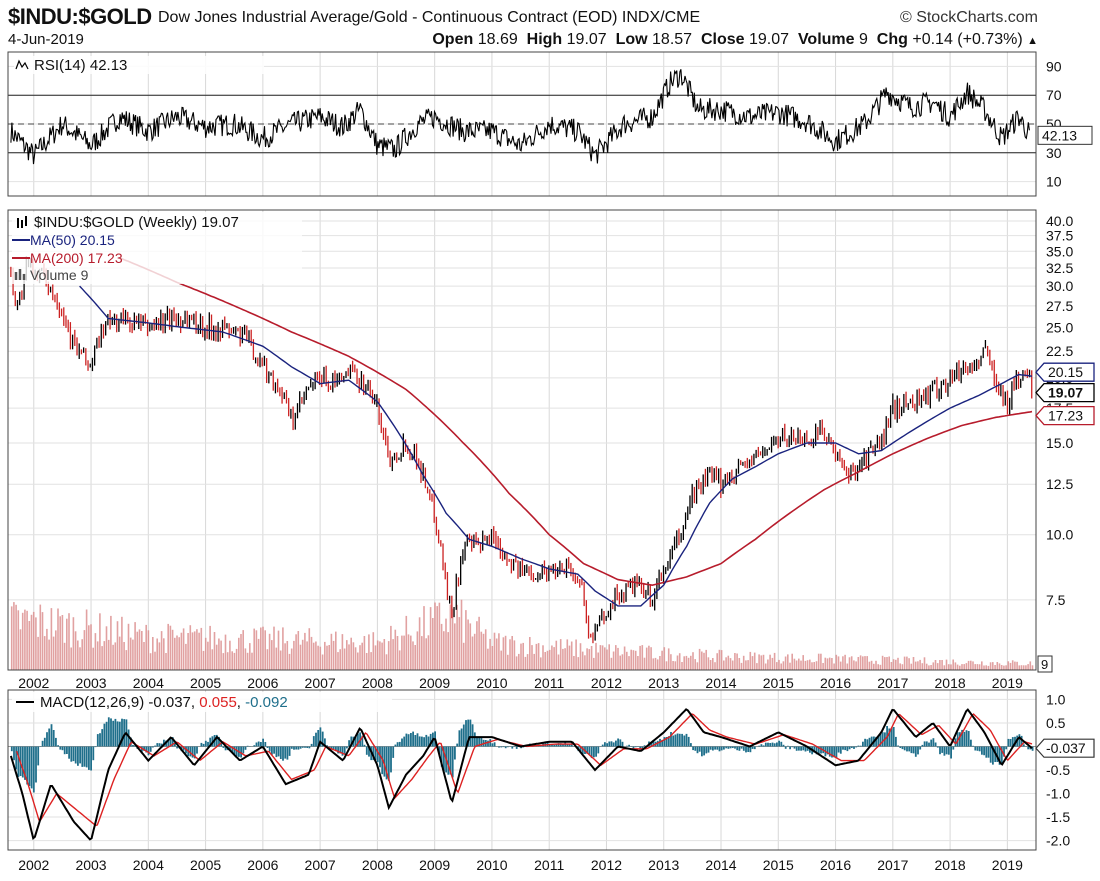  What do you see at coordinates (1059, 535) in the screenshot?
I see `price-y-tick-label: 10.0` at bounding box center [1059, 535].